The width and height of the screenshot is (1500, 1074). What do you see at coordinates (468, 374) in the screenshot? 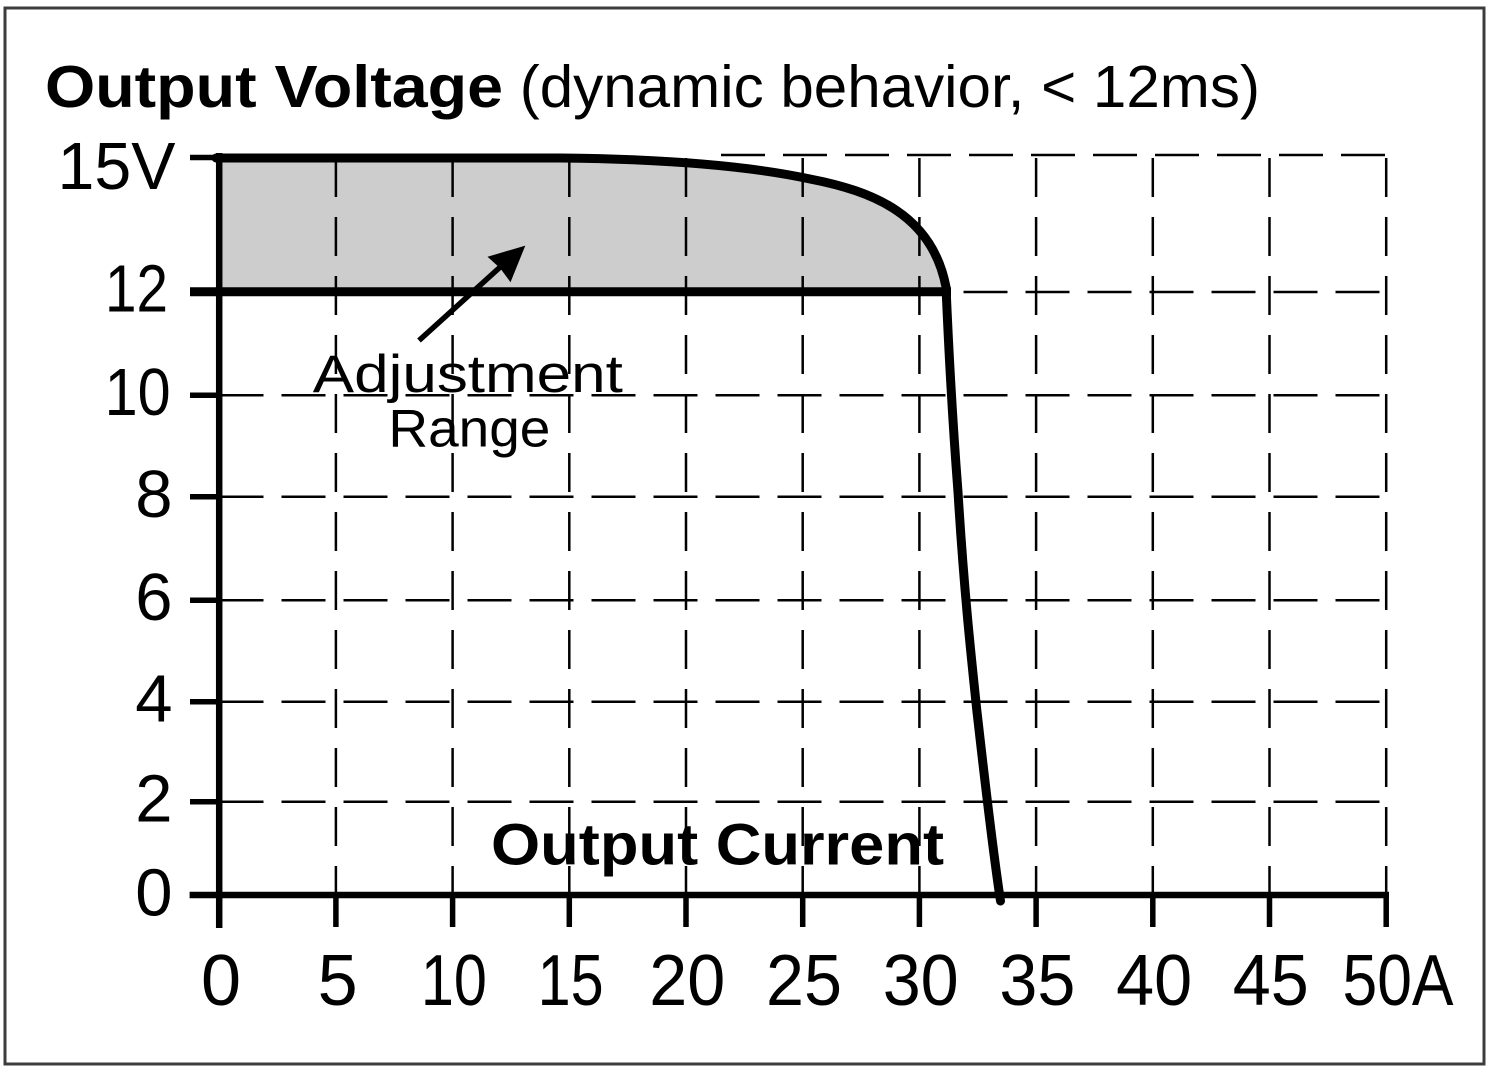
I see `svg-text: Adjustment` at bounding box center [468, 374].